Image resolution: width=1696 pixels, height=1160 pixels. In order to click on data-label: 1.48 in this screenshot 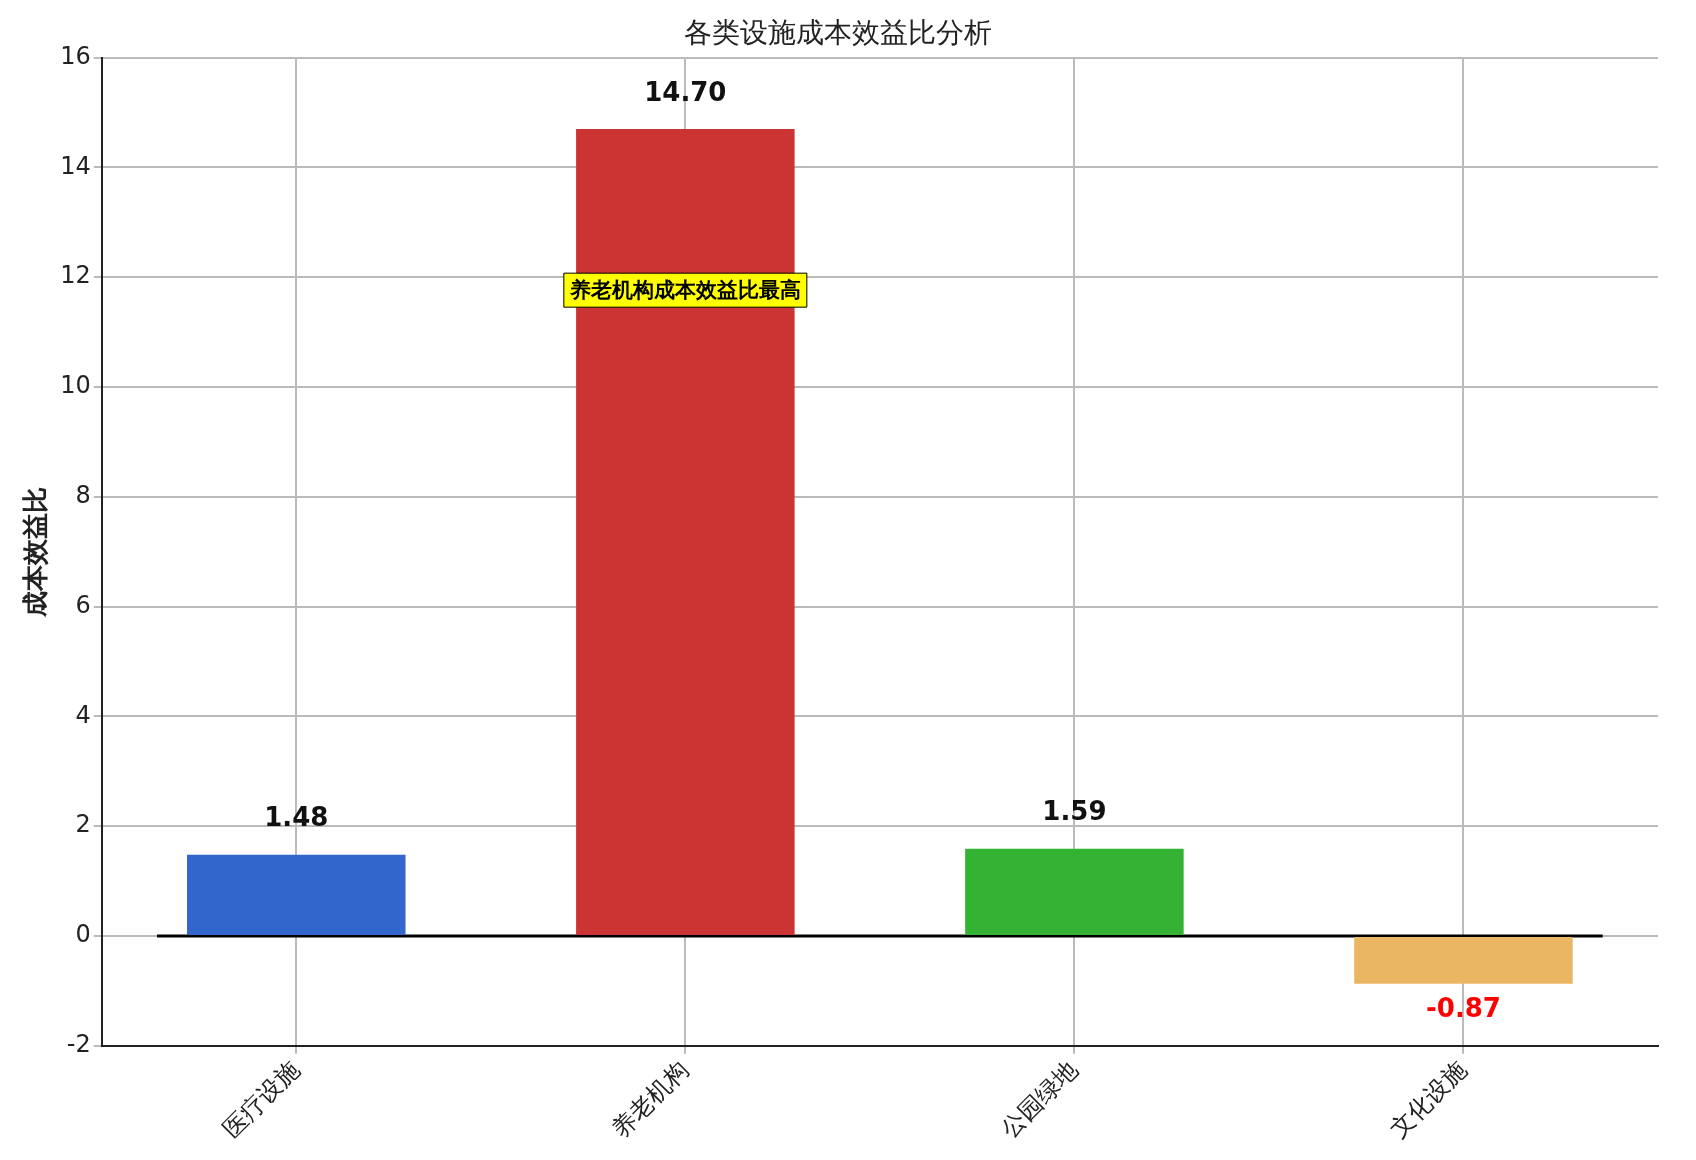, I will do `click(296, 817)`.